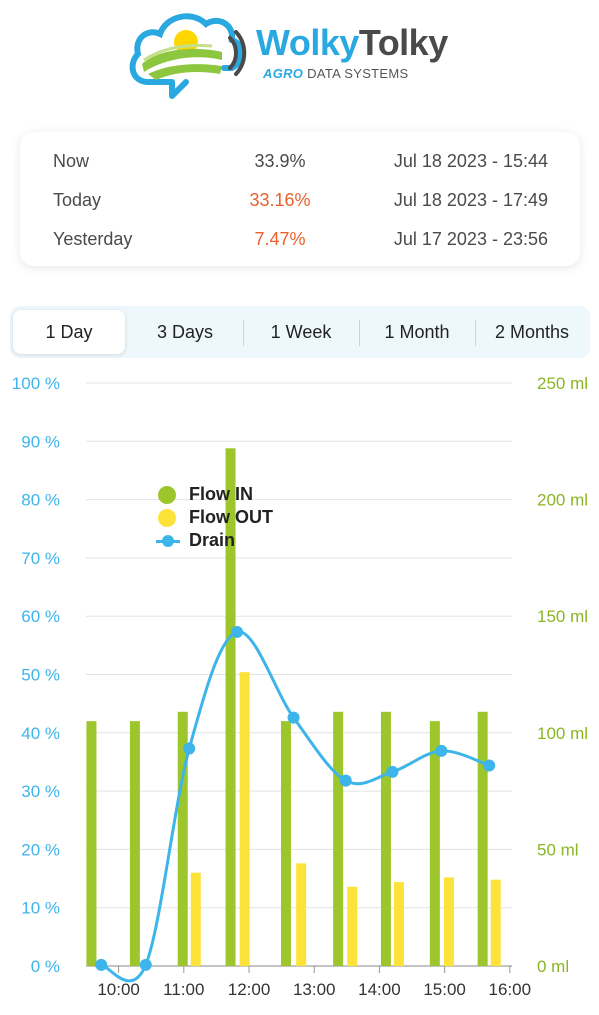  Describe the element at coordinates (562, 383) in the screenshot. I see `y-right-tick-label: 250 ml` at that location.